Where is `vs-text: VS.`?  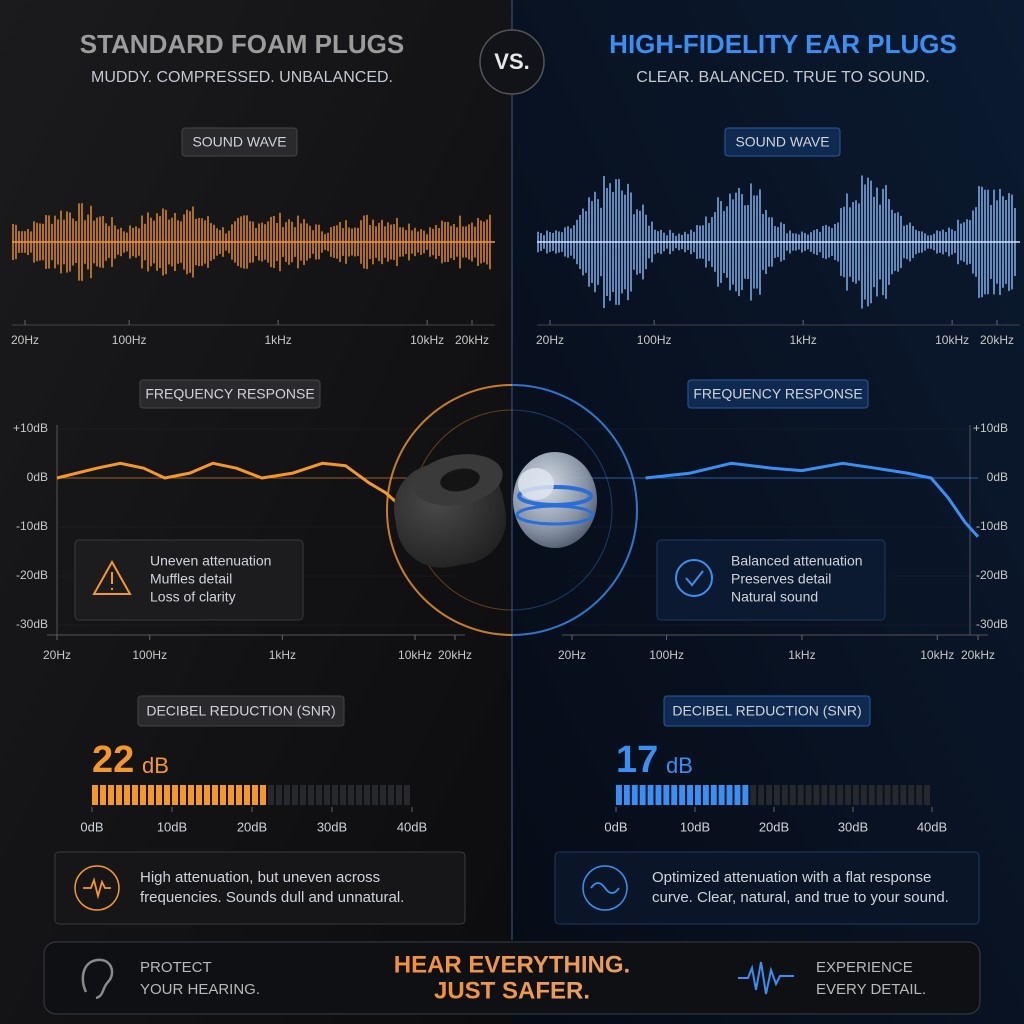
vs-text: VS. is located at coordinates (511, 61).